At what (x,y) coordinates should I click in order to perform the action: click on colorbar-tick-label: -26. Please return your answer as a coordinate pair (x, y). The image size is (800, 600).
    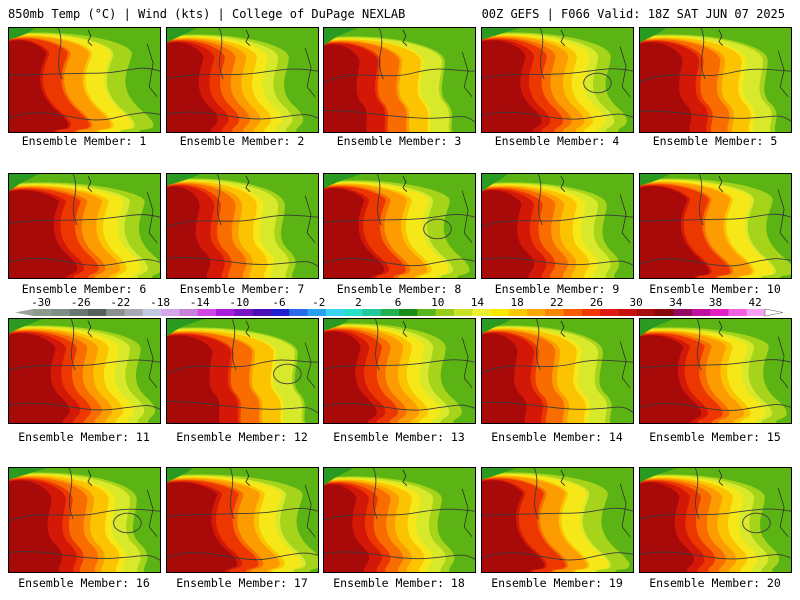
    Looking at the image, I should click on (81, 302).